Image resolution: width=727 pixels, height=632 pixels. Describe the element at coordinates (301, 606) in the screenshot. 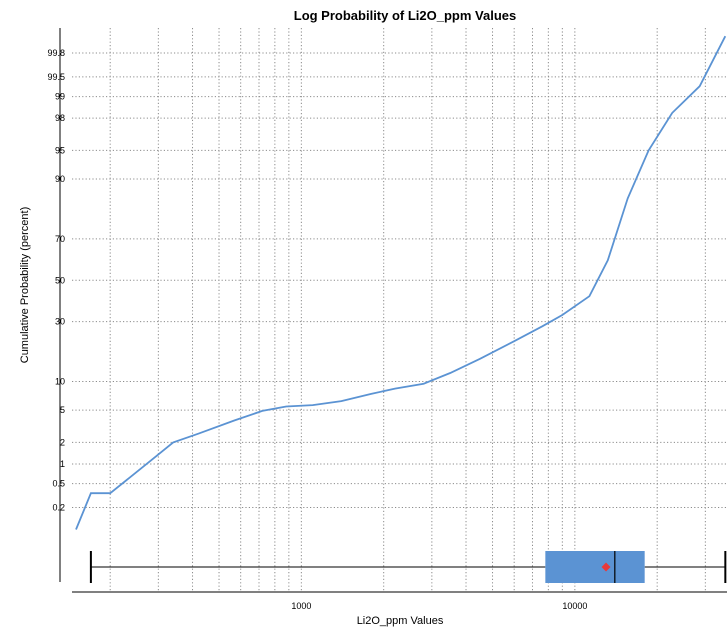

I see `x-tick-label: 1000` at that location.